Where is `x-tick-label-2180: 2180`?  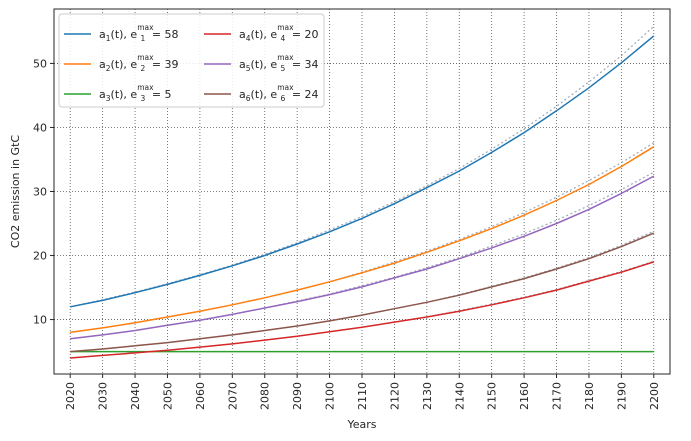 x-tick-label-2180: 2180 is located at coordinates (589, 396).